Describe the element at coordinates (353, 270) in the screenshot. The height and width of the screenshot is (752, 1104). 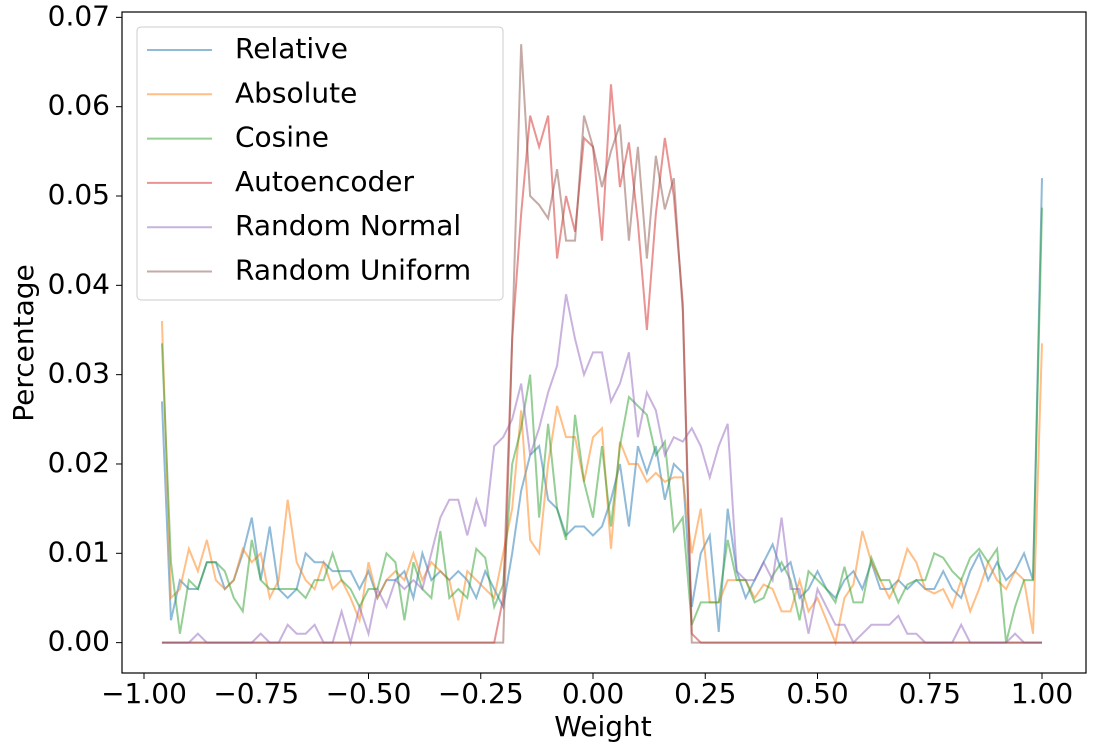
I see `legend-label: Random Uniform` at that location.